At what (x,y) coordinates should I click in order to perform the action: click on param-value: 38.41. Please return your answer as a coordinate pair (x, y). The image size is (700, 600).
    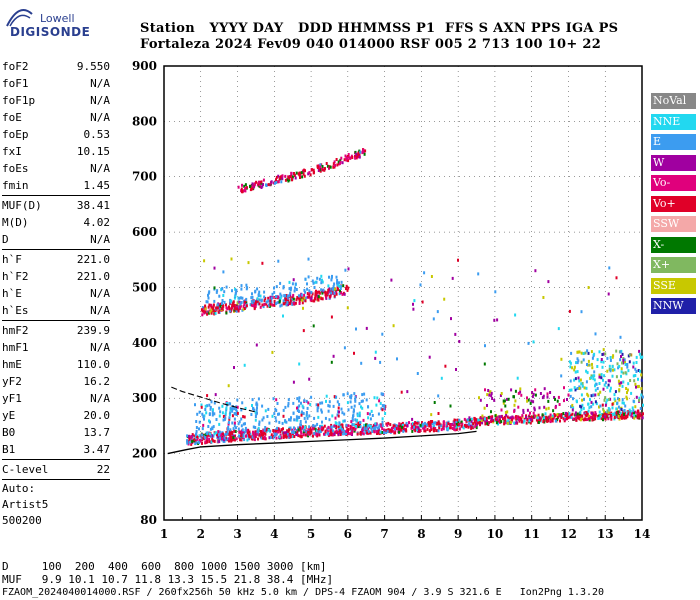
    Looking at the image, I should click on (93, 205).